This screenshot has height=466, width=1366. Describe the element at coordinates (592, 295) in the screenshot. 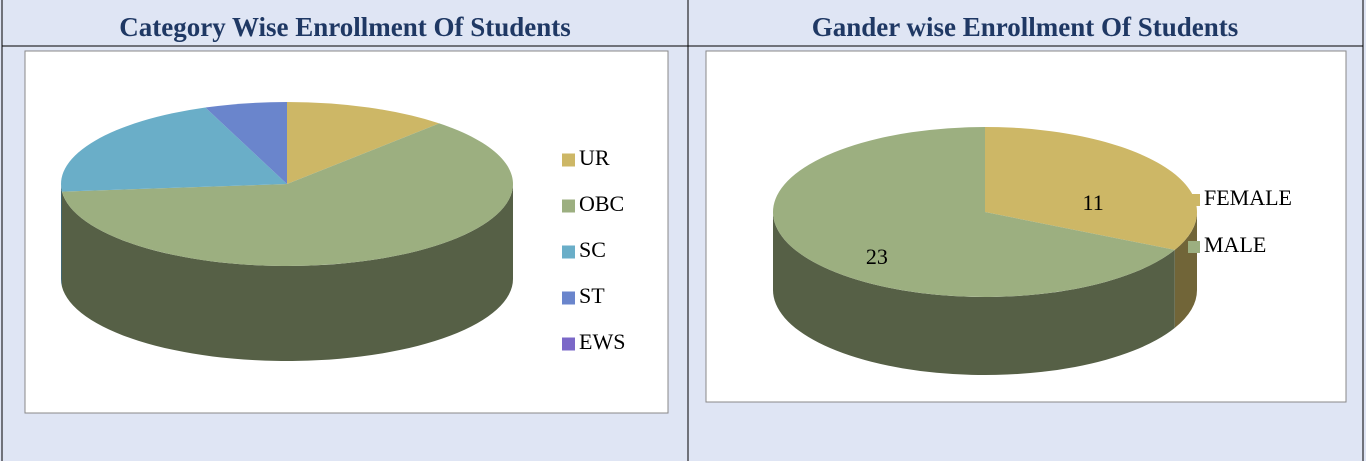

I see `legend-label: ST` at that location.